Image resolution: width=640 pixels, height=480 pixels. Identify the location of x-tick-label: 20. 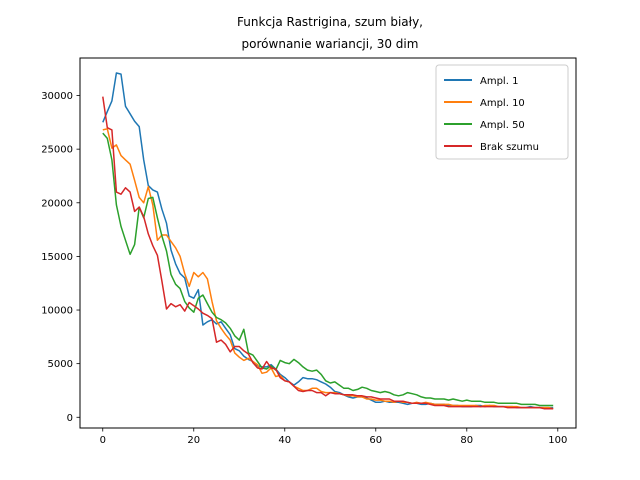
(193, 440).